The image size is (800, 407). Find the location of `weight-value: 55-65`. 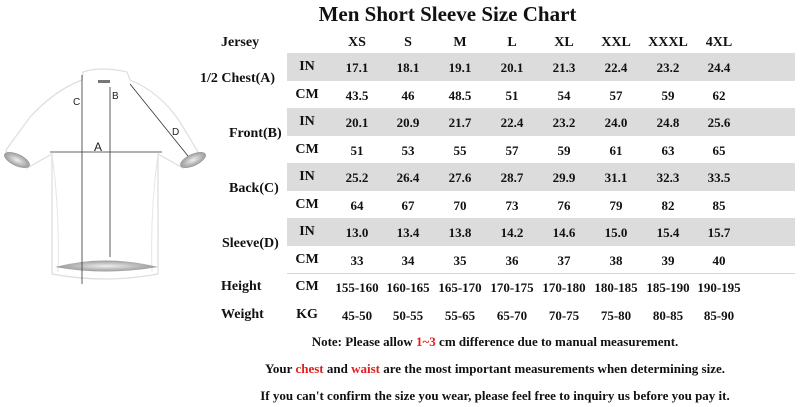

weight-value: 55-65 is located at coordinates (460, 315).